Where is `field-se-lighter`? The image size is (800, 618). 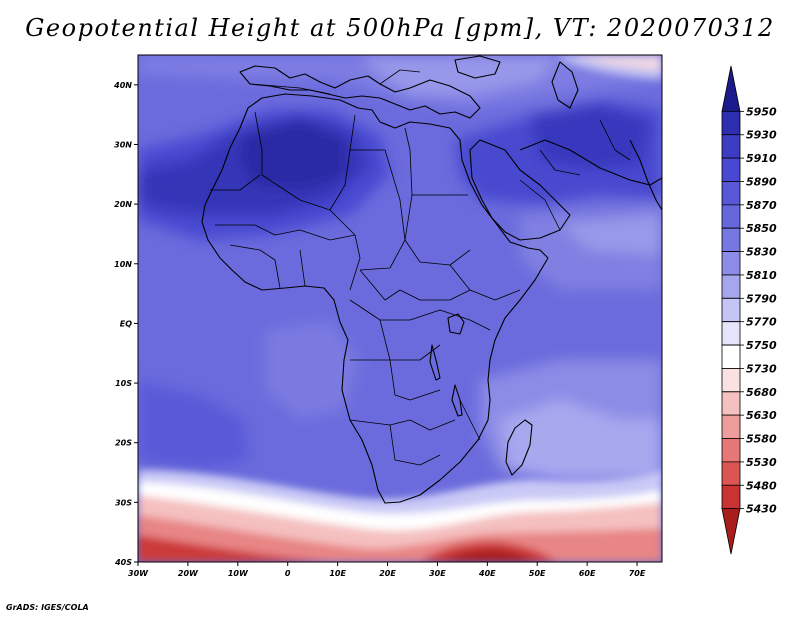 field-se-lighter is located at coordinates (581, 440).